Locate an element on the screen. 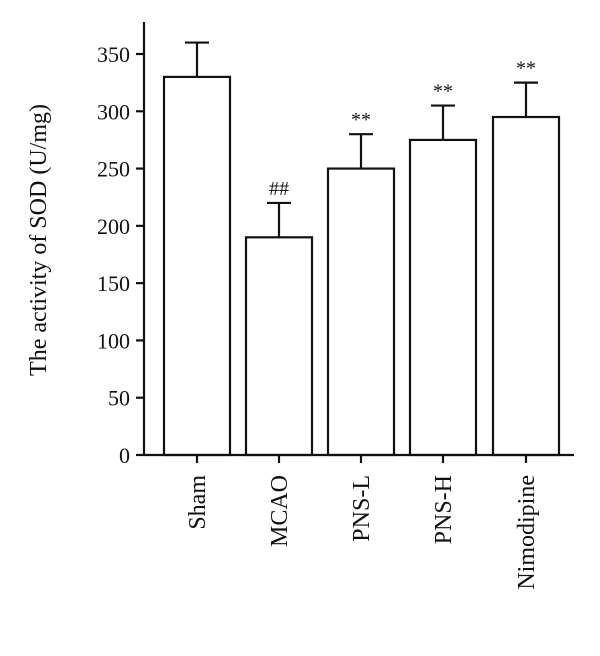 The width and height of the screenshot is (600, 656). y-tick-label: 150 is located at coordinates (113, 283).